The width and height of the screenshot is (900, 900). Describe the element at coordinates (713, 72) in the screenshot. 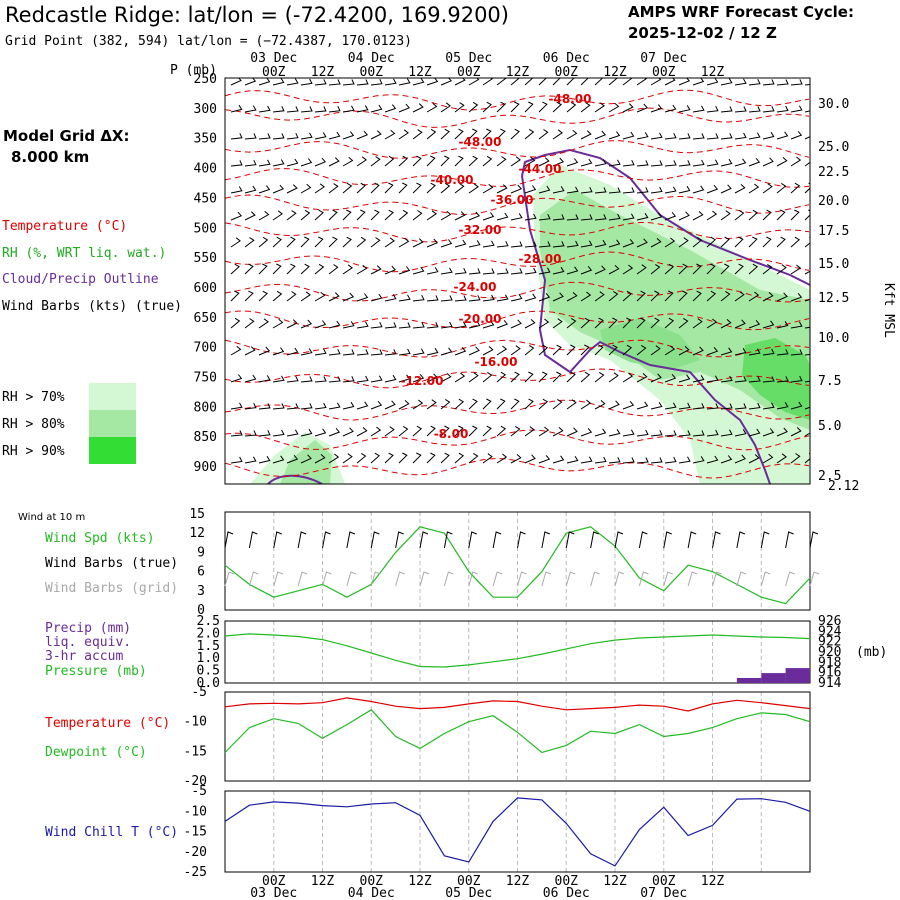

I see `time-tick-top: 12Z` at that location.